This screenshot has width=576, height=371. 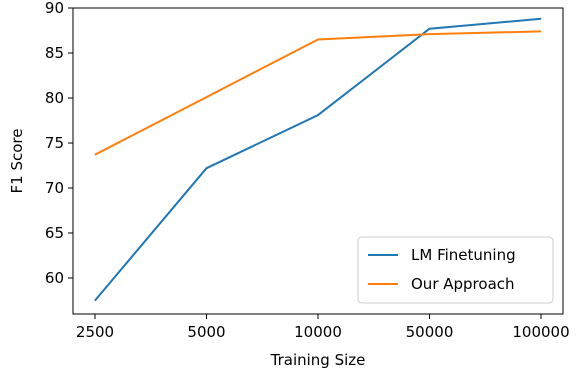 I want to click on legend: LM Finetuning Our Approach, so click(x=455, y=270).